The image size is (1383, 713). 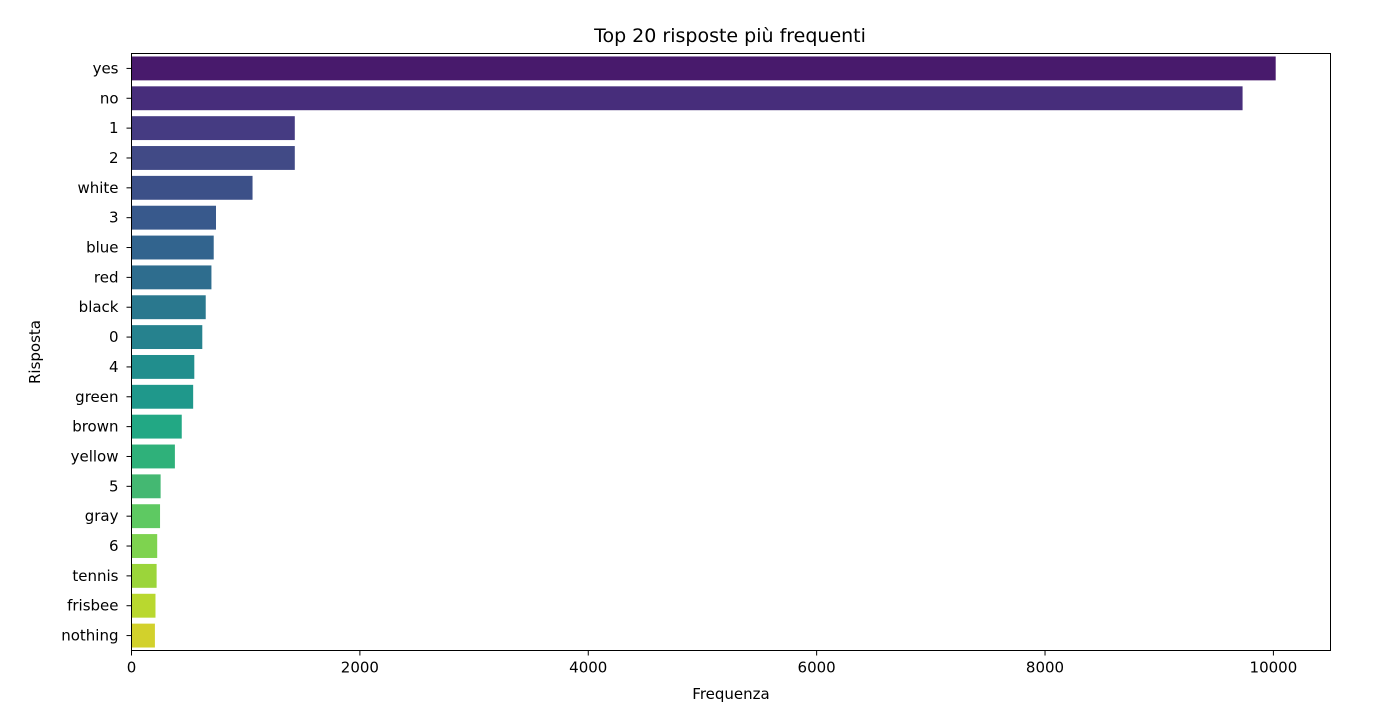 What do you see at coordinates (730, 694) in the screenshot?
I see `x-axis-label: Frequenza` at bounding box center [730, 694].